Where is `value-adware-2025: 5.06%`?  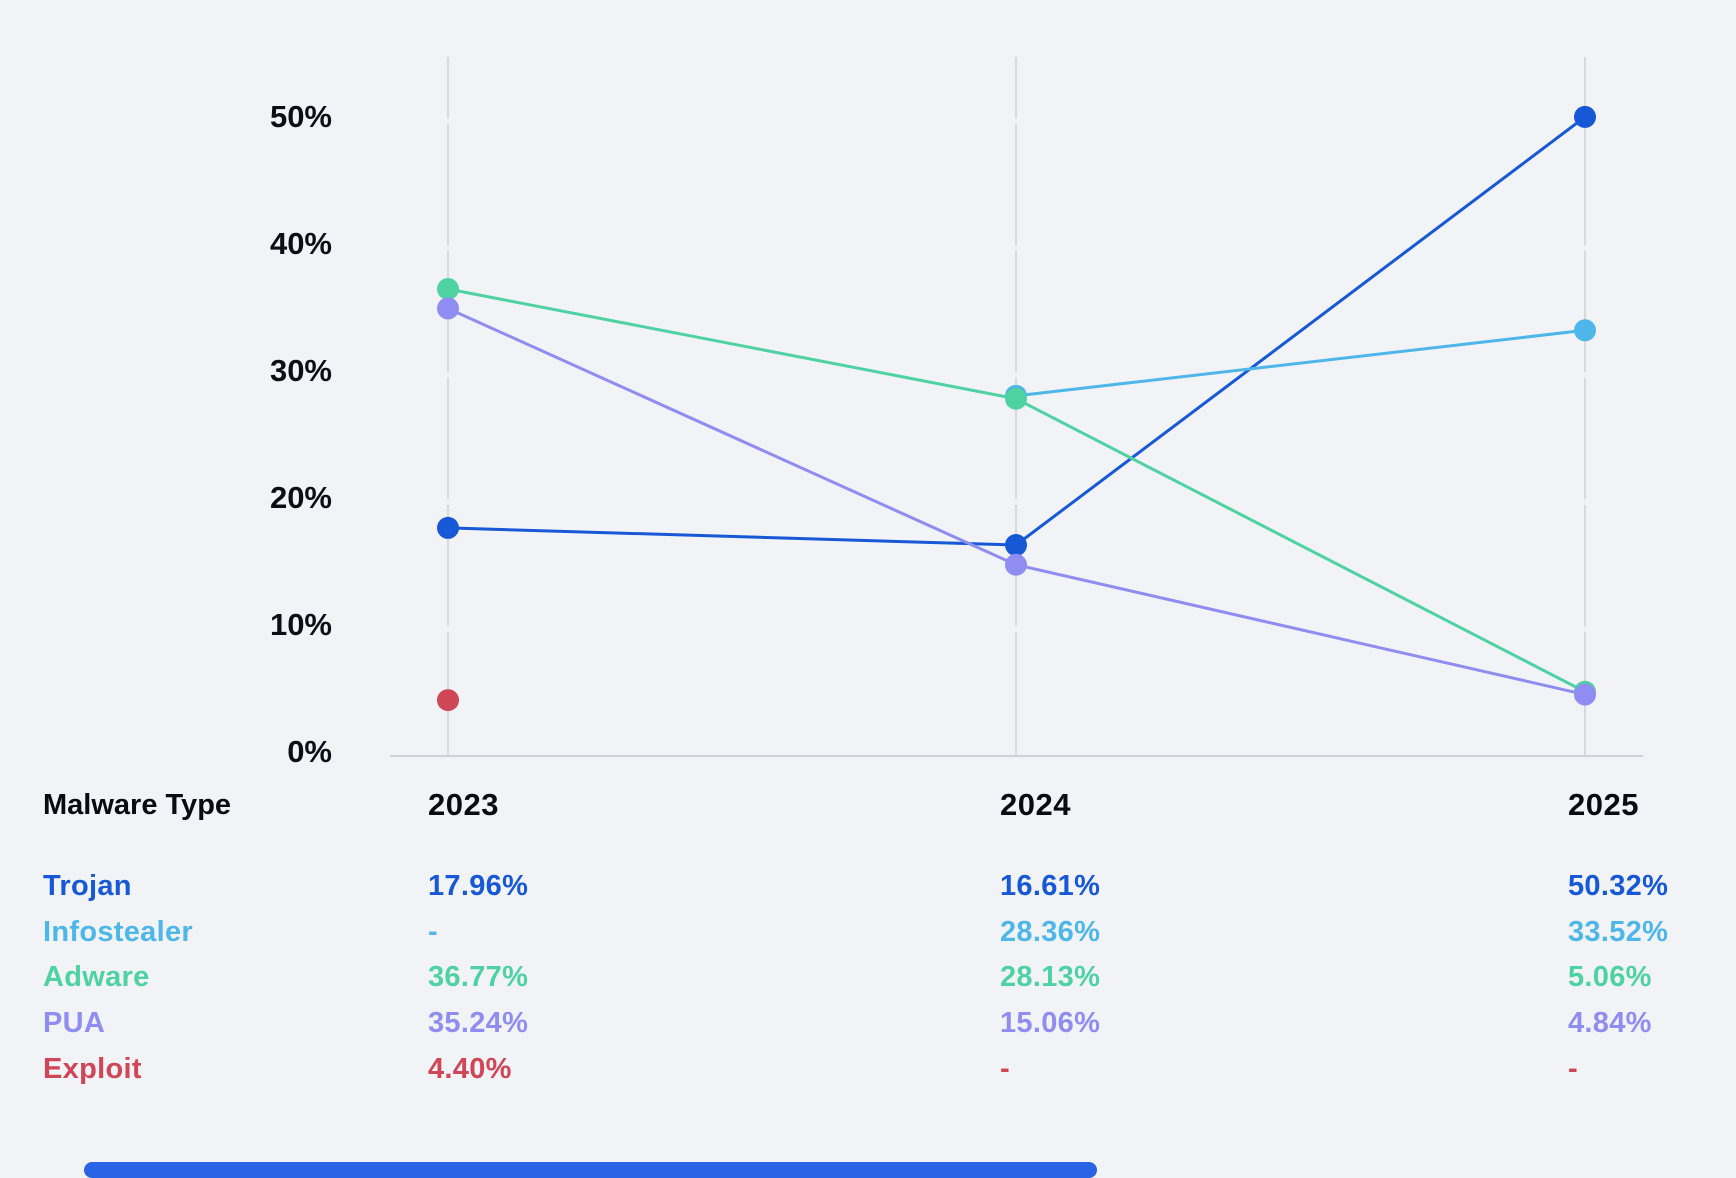
value-adware-2025: 5.06% is located at coordinates (1610, 977).